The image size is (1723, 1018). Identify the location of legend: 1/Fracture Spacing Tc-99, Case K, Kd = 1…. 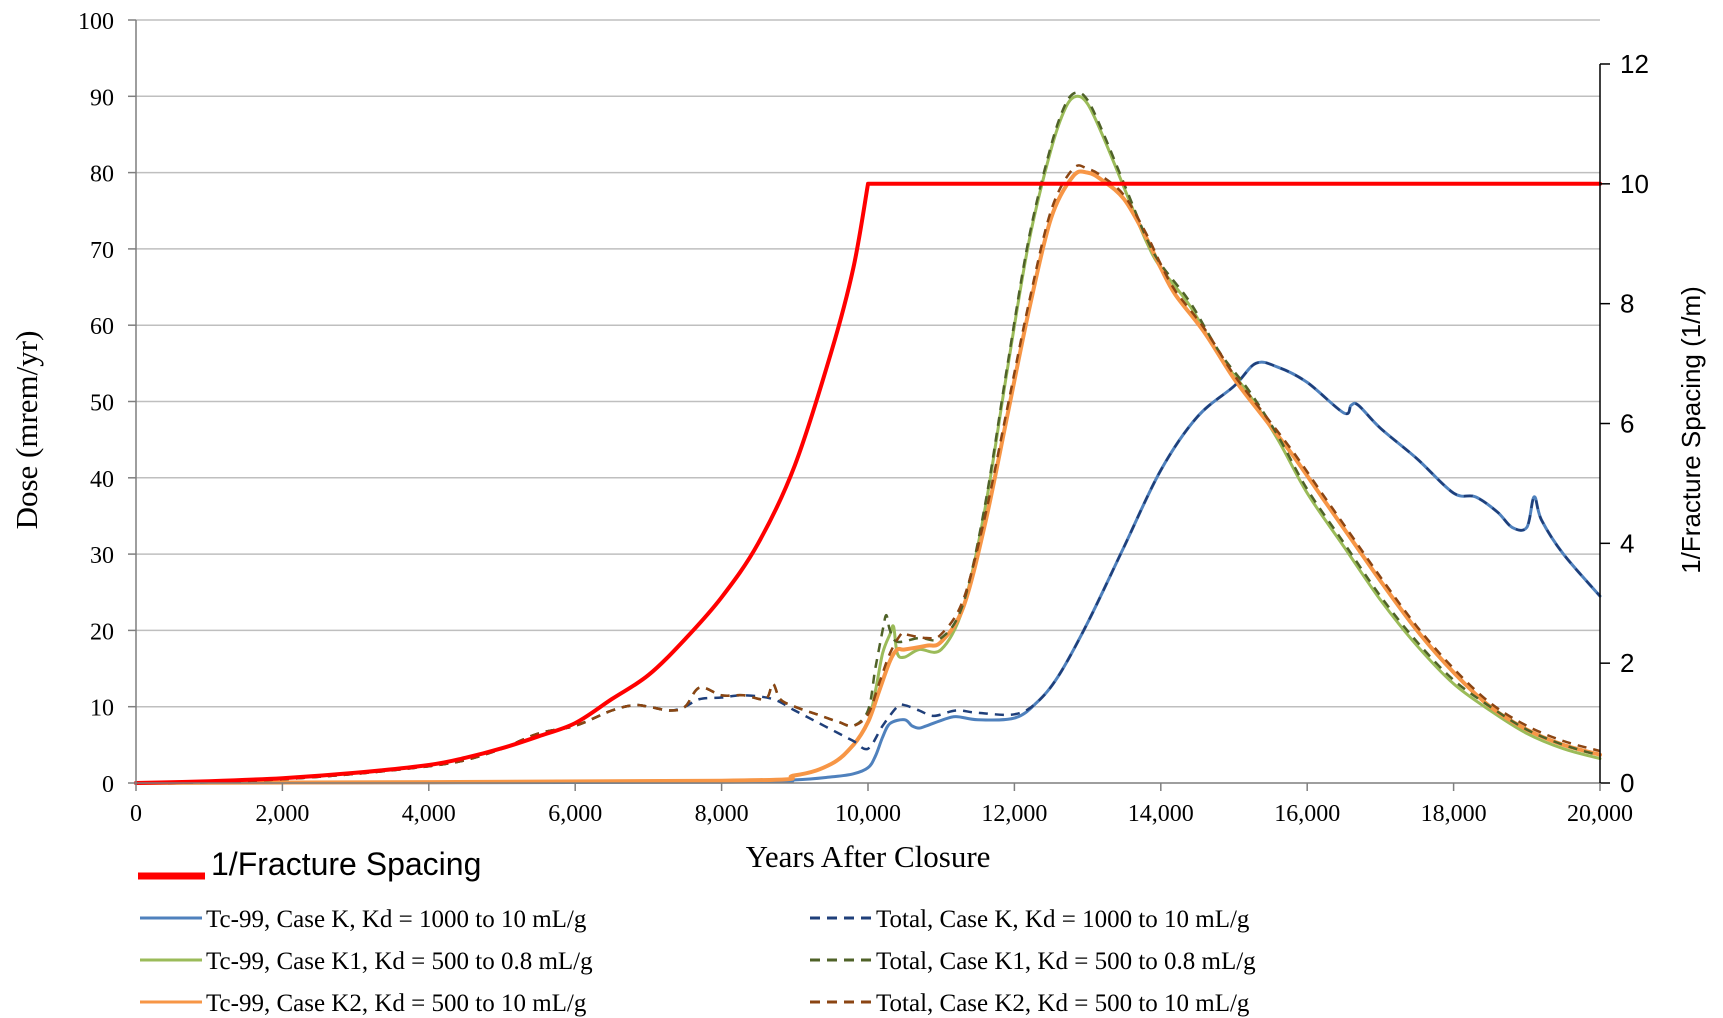
(697, 931).